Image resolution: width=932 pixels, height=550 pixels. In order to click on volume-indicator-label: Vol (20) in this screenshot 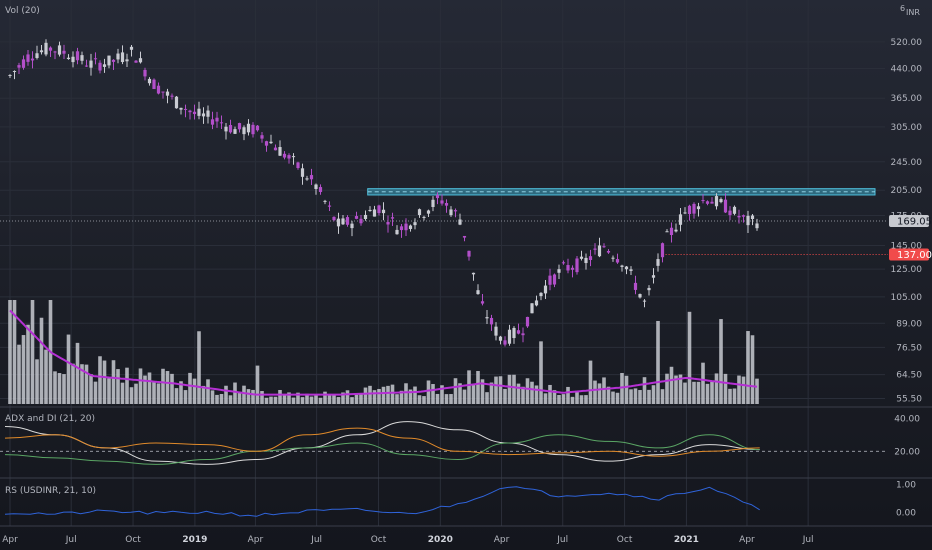, I will do `click(22, 11)`.